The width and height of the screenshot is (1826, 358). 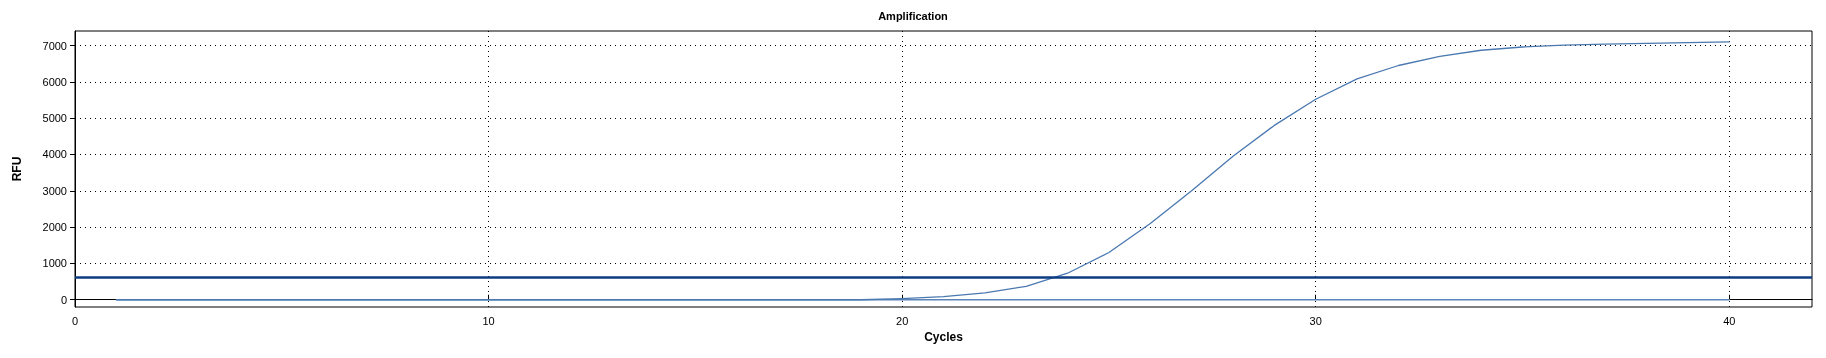 What do you see at coordinates (54, 190) in the screenshot?
I see `y-tick-label: 3000` at bounding box center [54, 190].